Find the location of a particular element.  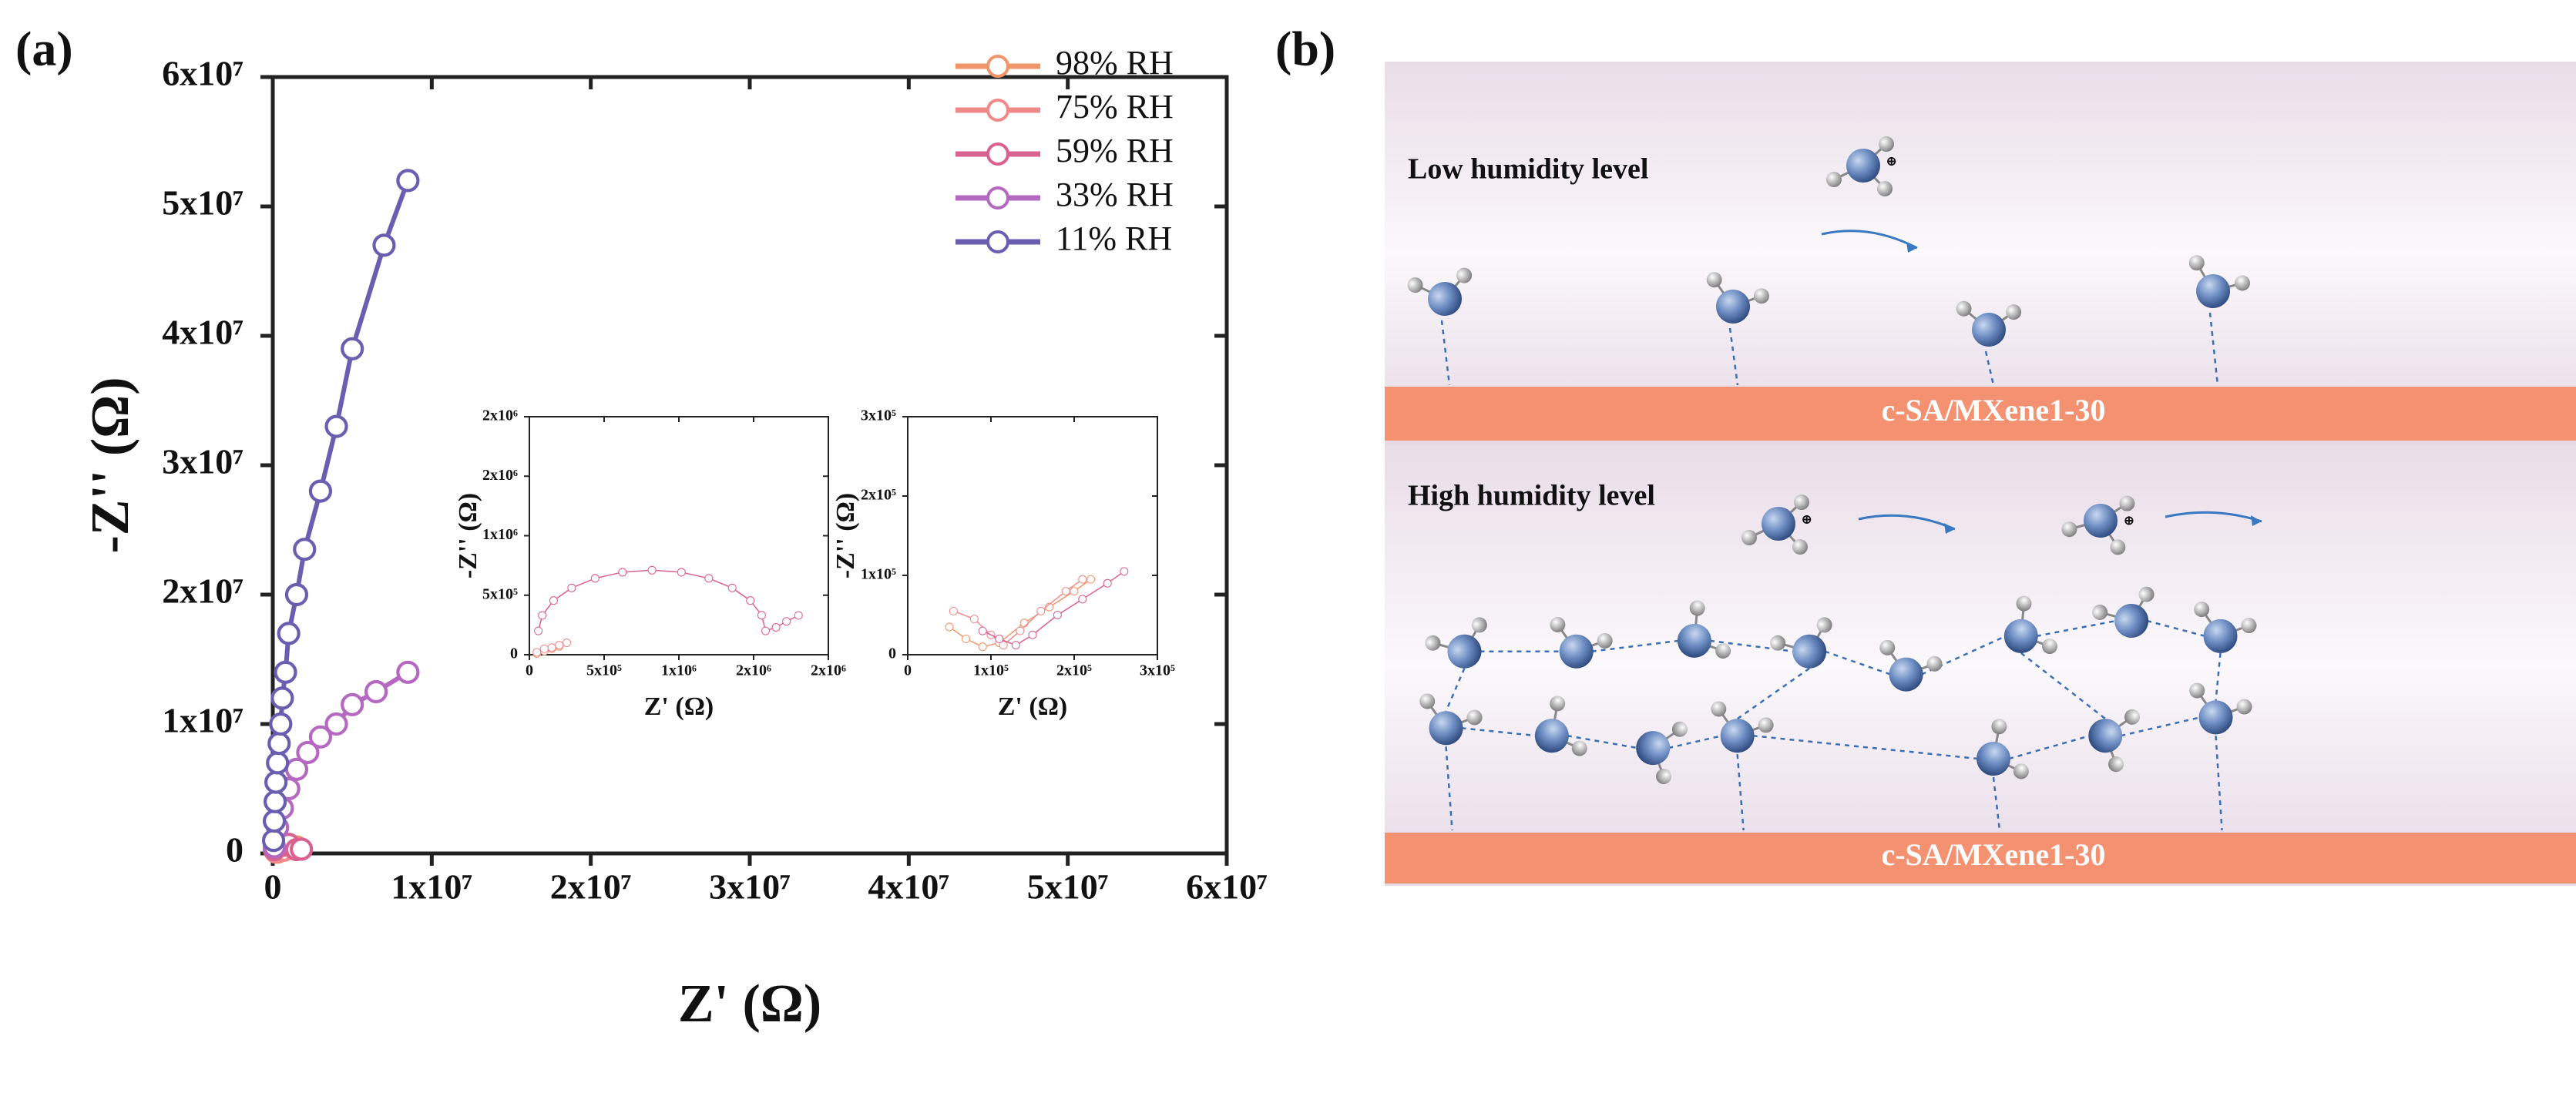

arrow is located at coordinates (1907, 523).